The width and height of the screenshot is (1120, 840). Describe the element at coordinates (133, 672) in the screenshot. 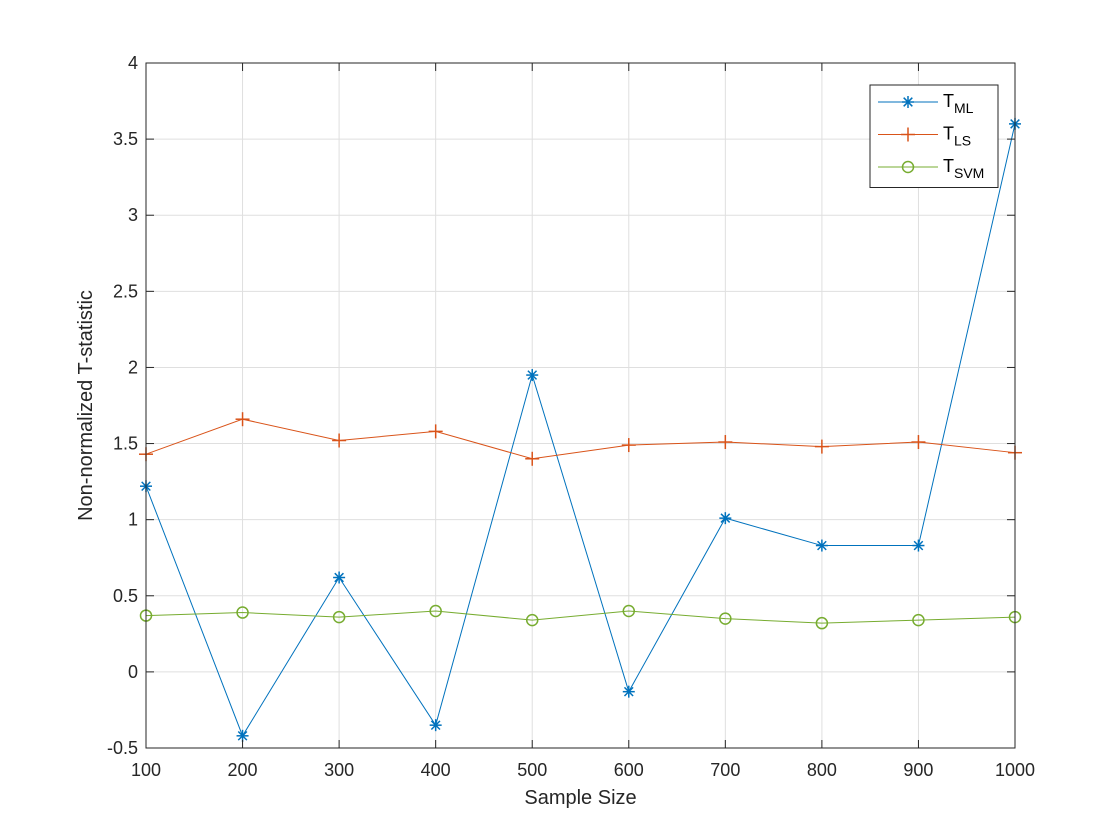

I see `y-tick-label: 0` at that location.